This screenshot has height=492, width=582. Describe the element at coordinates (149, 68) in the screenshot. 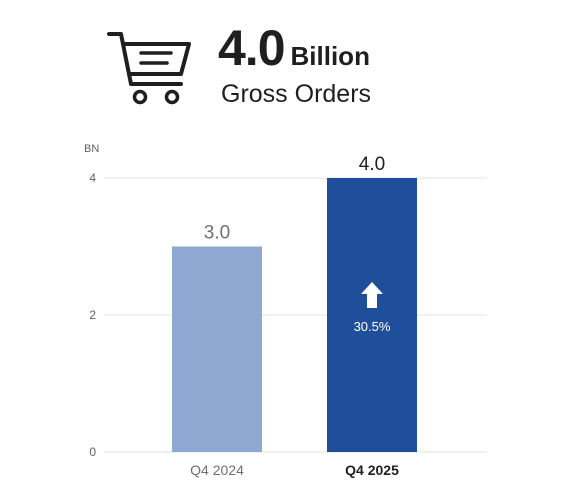

I see `shopping-cart-icon` at that location.